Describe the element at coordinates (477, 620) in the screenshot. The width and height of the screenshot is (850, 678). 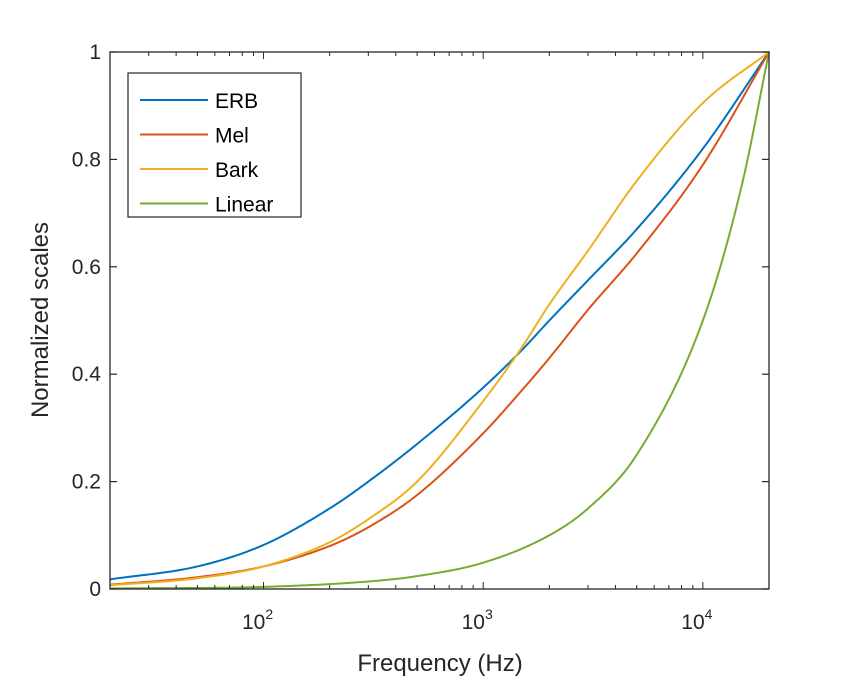
I see `x-tick-label: 10³` at that location.